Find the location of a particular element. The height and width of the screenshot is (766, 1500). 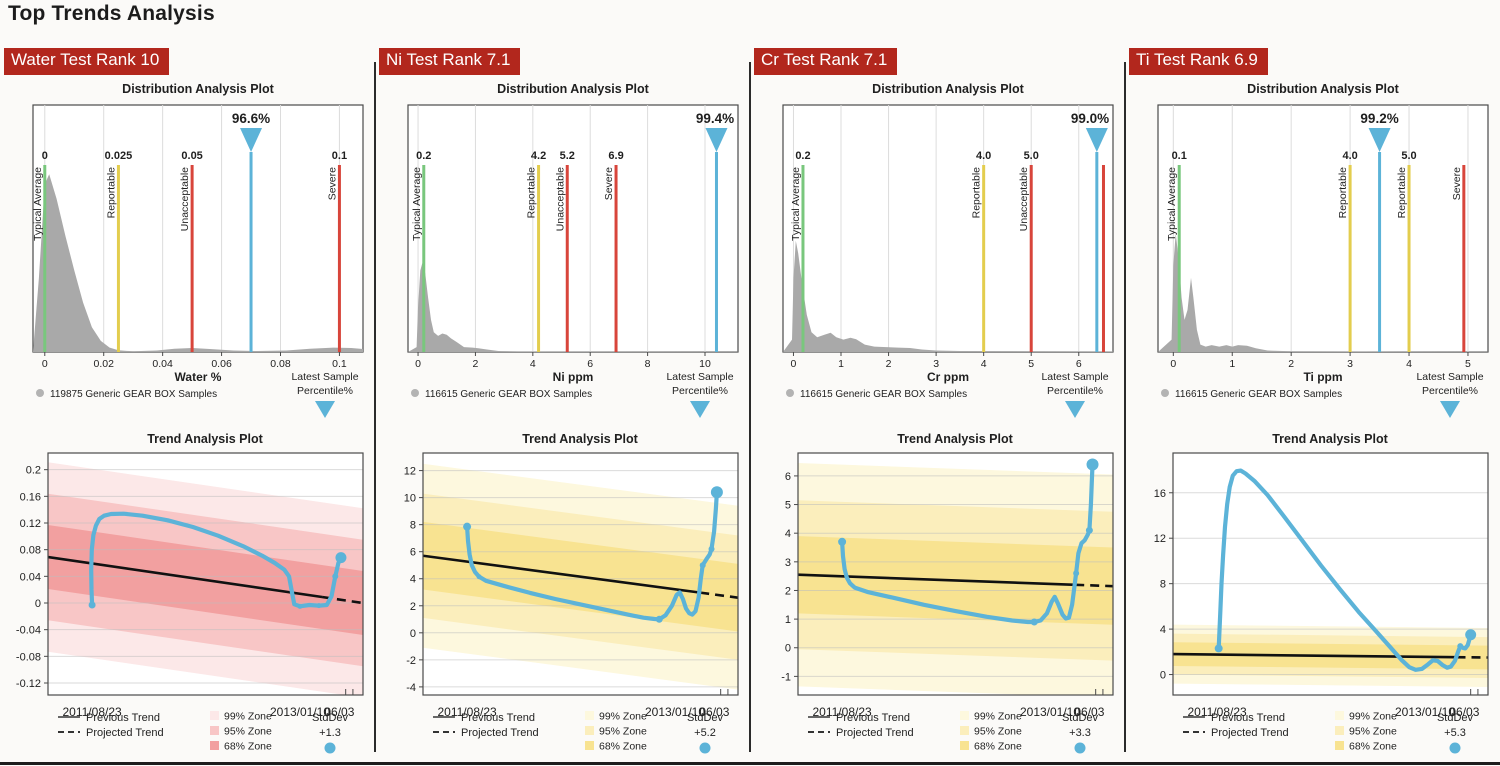

threshold-unacceptable: 5.2 Unacceptable is located at coordinates (564, 251).